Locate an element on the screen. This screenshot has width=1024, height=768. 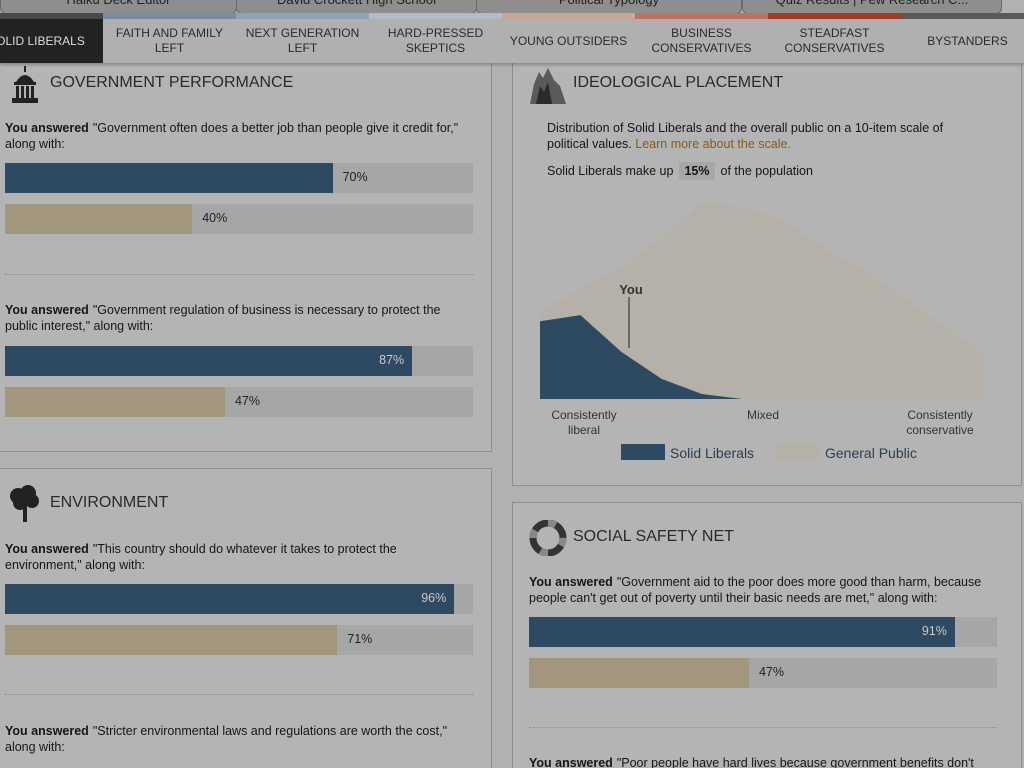
nav-tab: NEXT GENERATION LEFT is located at coordinates (302, 40).